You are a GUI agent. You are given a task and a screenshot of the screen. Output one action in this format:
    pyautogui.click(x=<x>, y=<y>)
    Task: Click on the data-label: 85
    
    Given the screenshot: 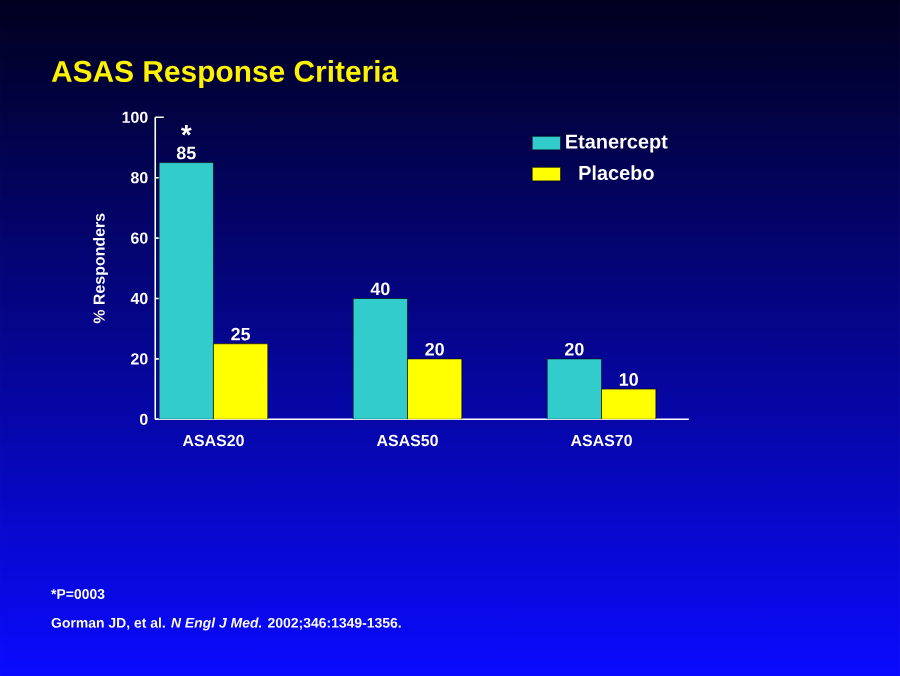 What is the action you would take?
    pyautogui.click(x=186, y=153)
    